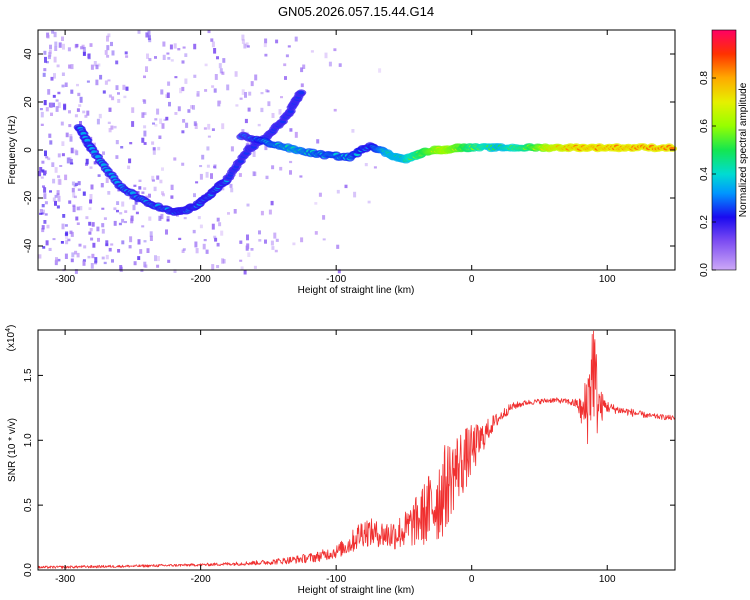  I want to click on y-tick-label: 40, so click(28, 54).